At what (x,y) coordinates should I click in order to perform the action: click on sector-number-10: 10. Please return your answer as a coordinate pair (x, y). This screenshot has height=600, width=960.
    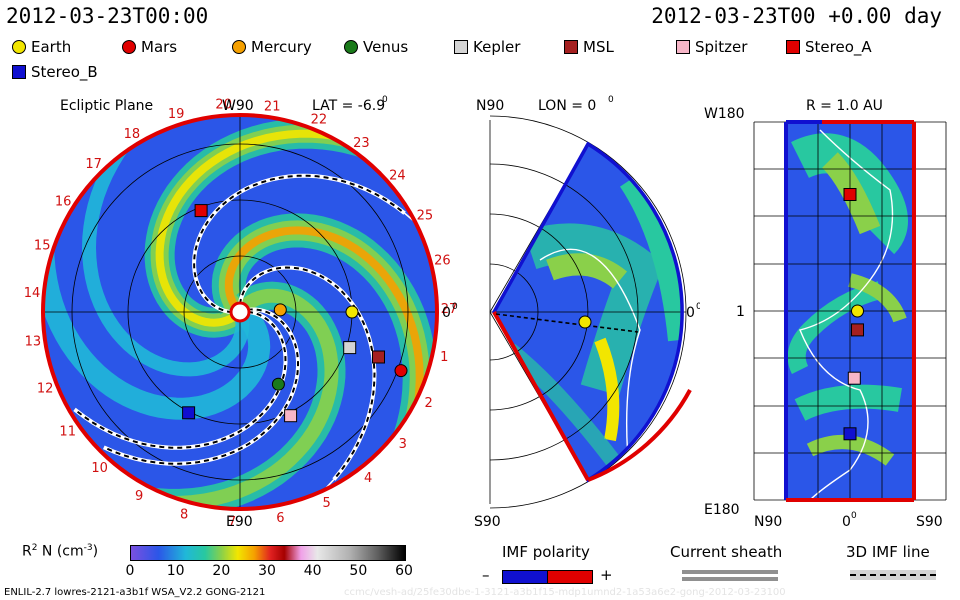
    Looking at the image, I should click on (99, 468).